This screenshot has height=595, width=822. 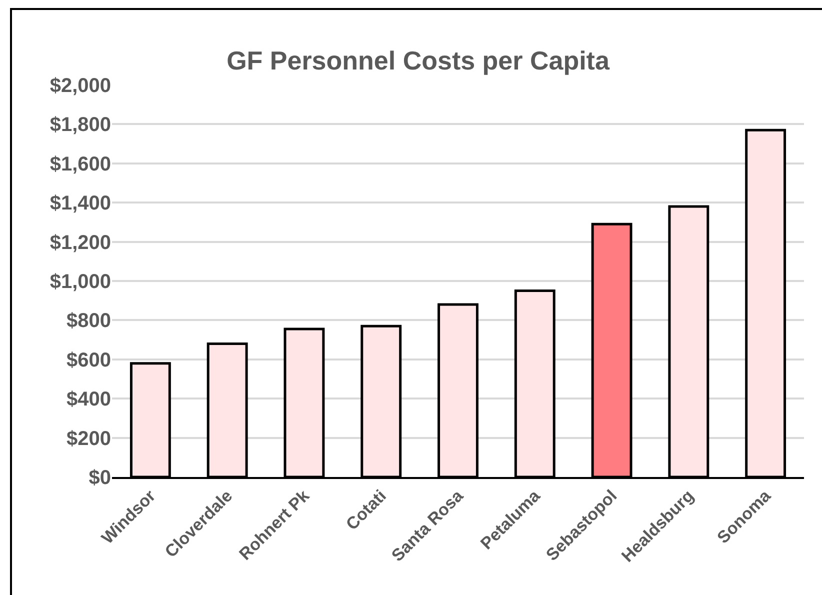 I want to click on y-tick-label: $1,000, so click(x=80, y=282).